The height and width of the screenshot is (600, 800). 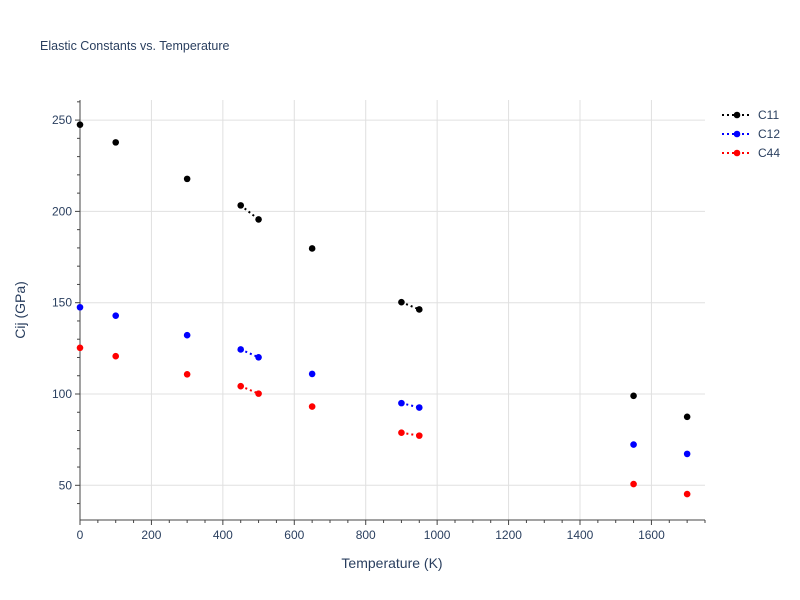 I want to click on y-tick-label: 100, so click(x=62, y=394).